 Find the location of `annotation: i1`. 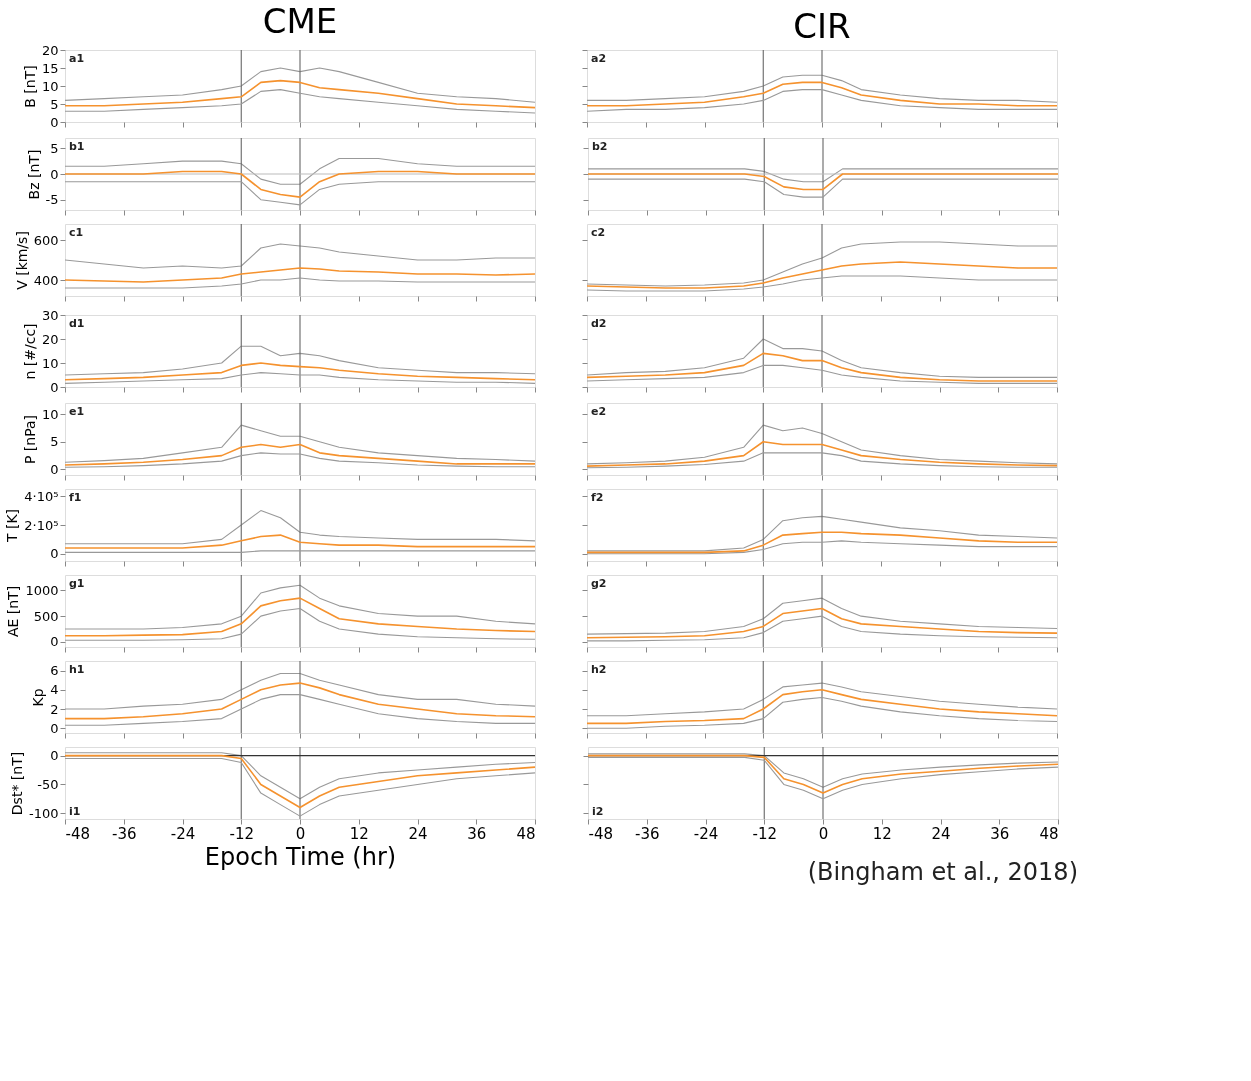

annotation: i1 is located at coordinates (75, 811).